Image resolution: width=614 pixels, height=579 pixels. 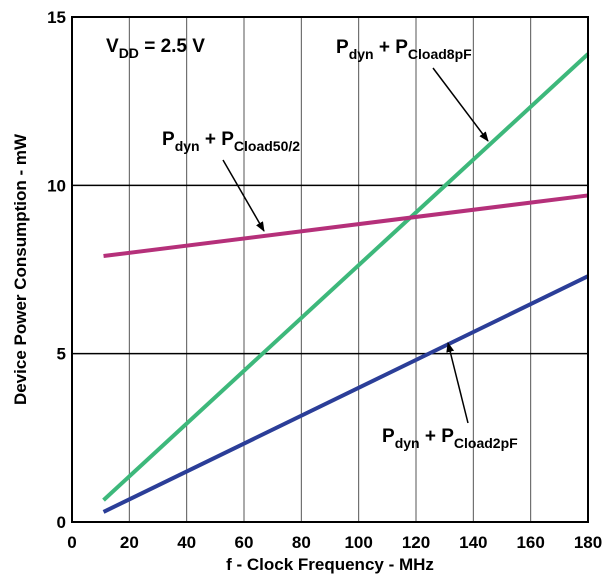 What do you see at coordinates (473, 542) in the screenshot?
I see `x-tick-label: 140` at bounding box center [473, 542].